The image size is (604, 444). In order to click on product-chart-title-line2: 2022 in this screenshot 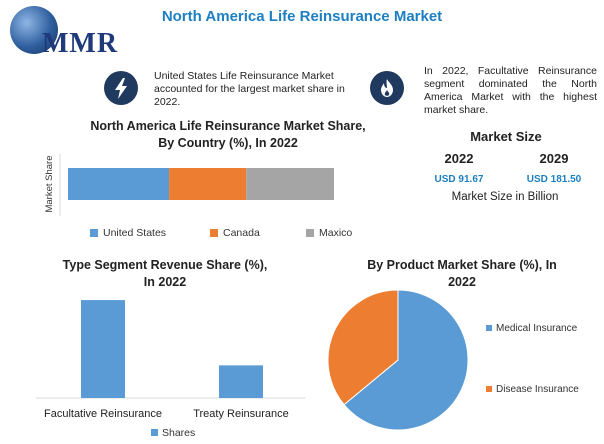, I will do `click(462, 282)`.